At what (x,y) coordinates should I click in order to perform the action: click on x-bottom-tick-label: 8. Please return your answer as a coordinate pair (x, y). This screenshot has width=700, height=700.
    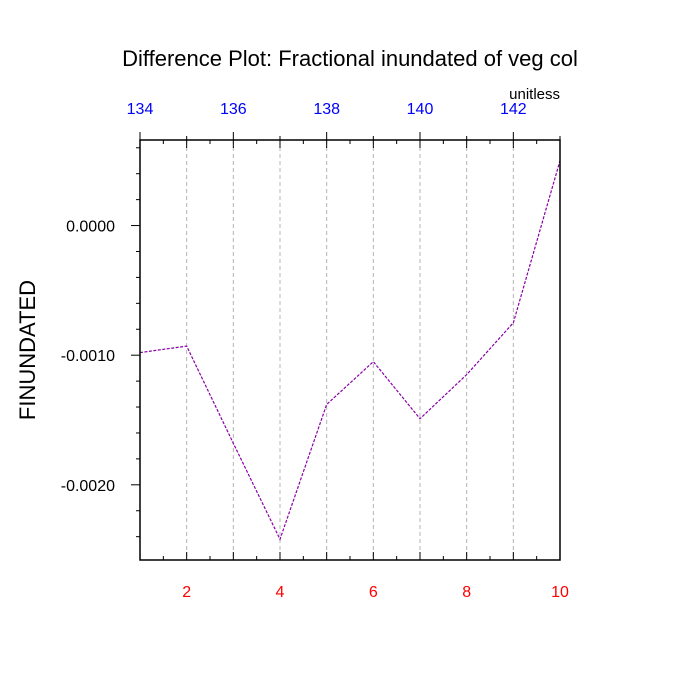
    Looking at the image, I should click on (466, 592).